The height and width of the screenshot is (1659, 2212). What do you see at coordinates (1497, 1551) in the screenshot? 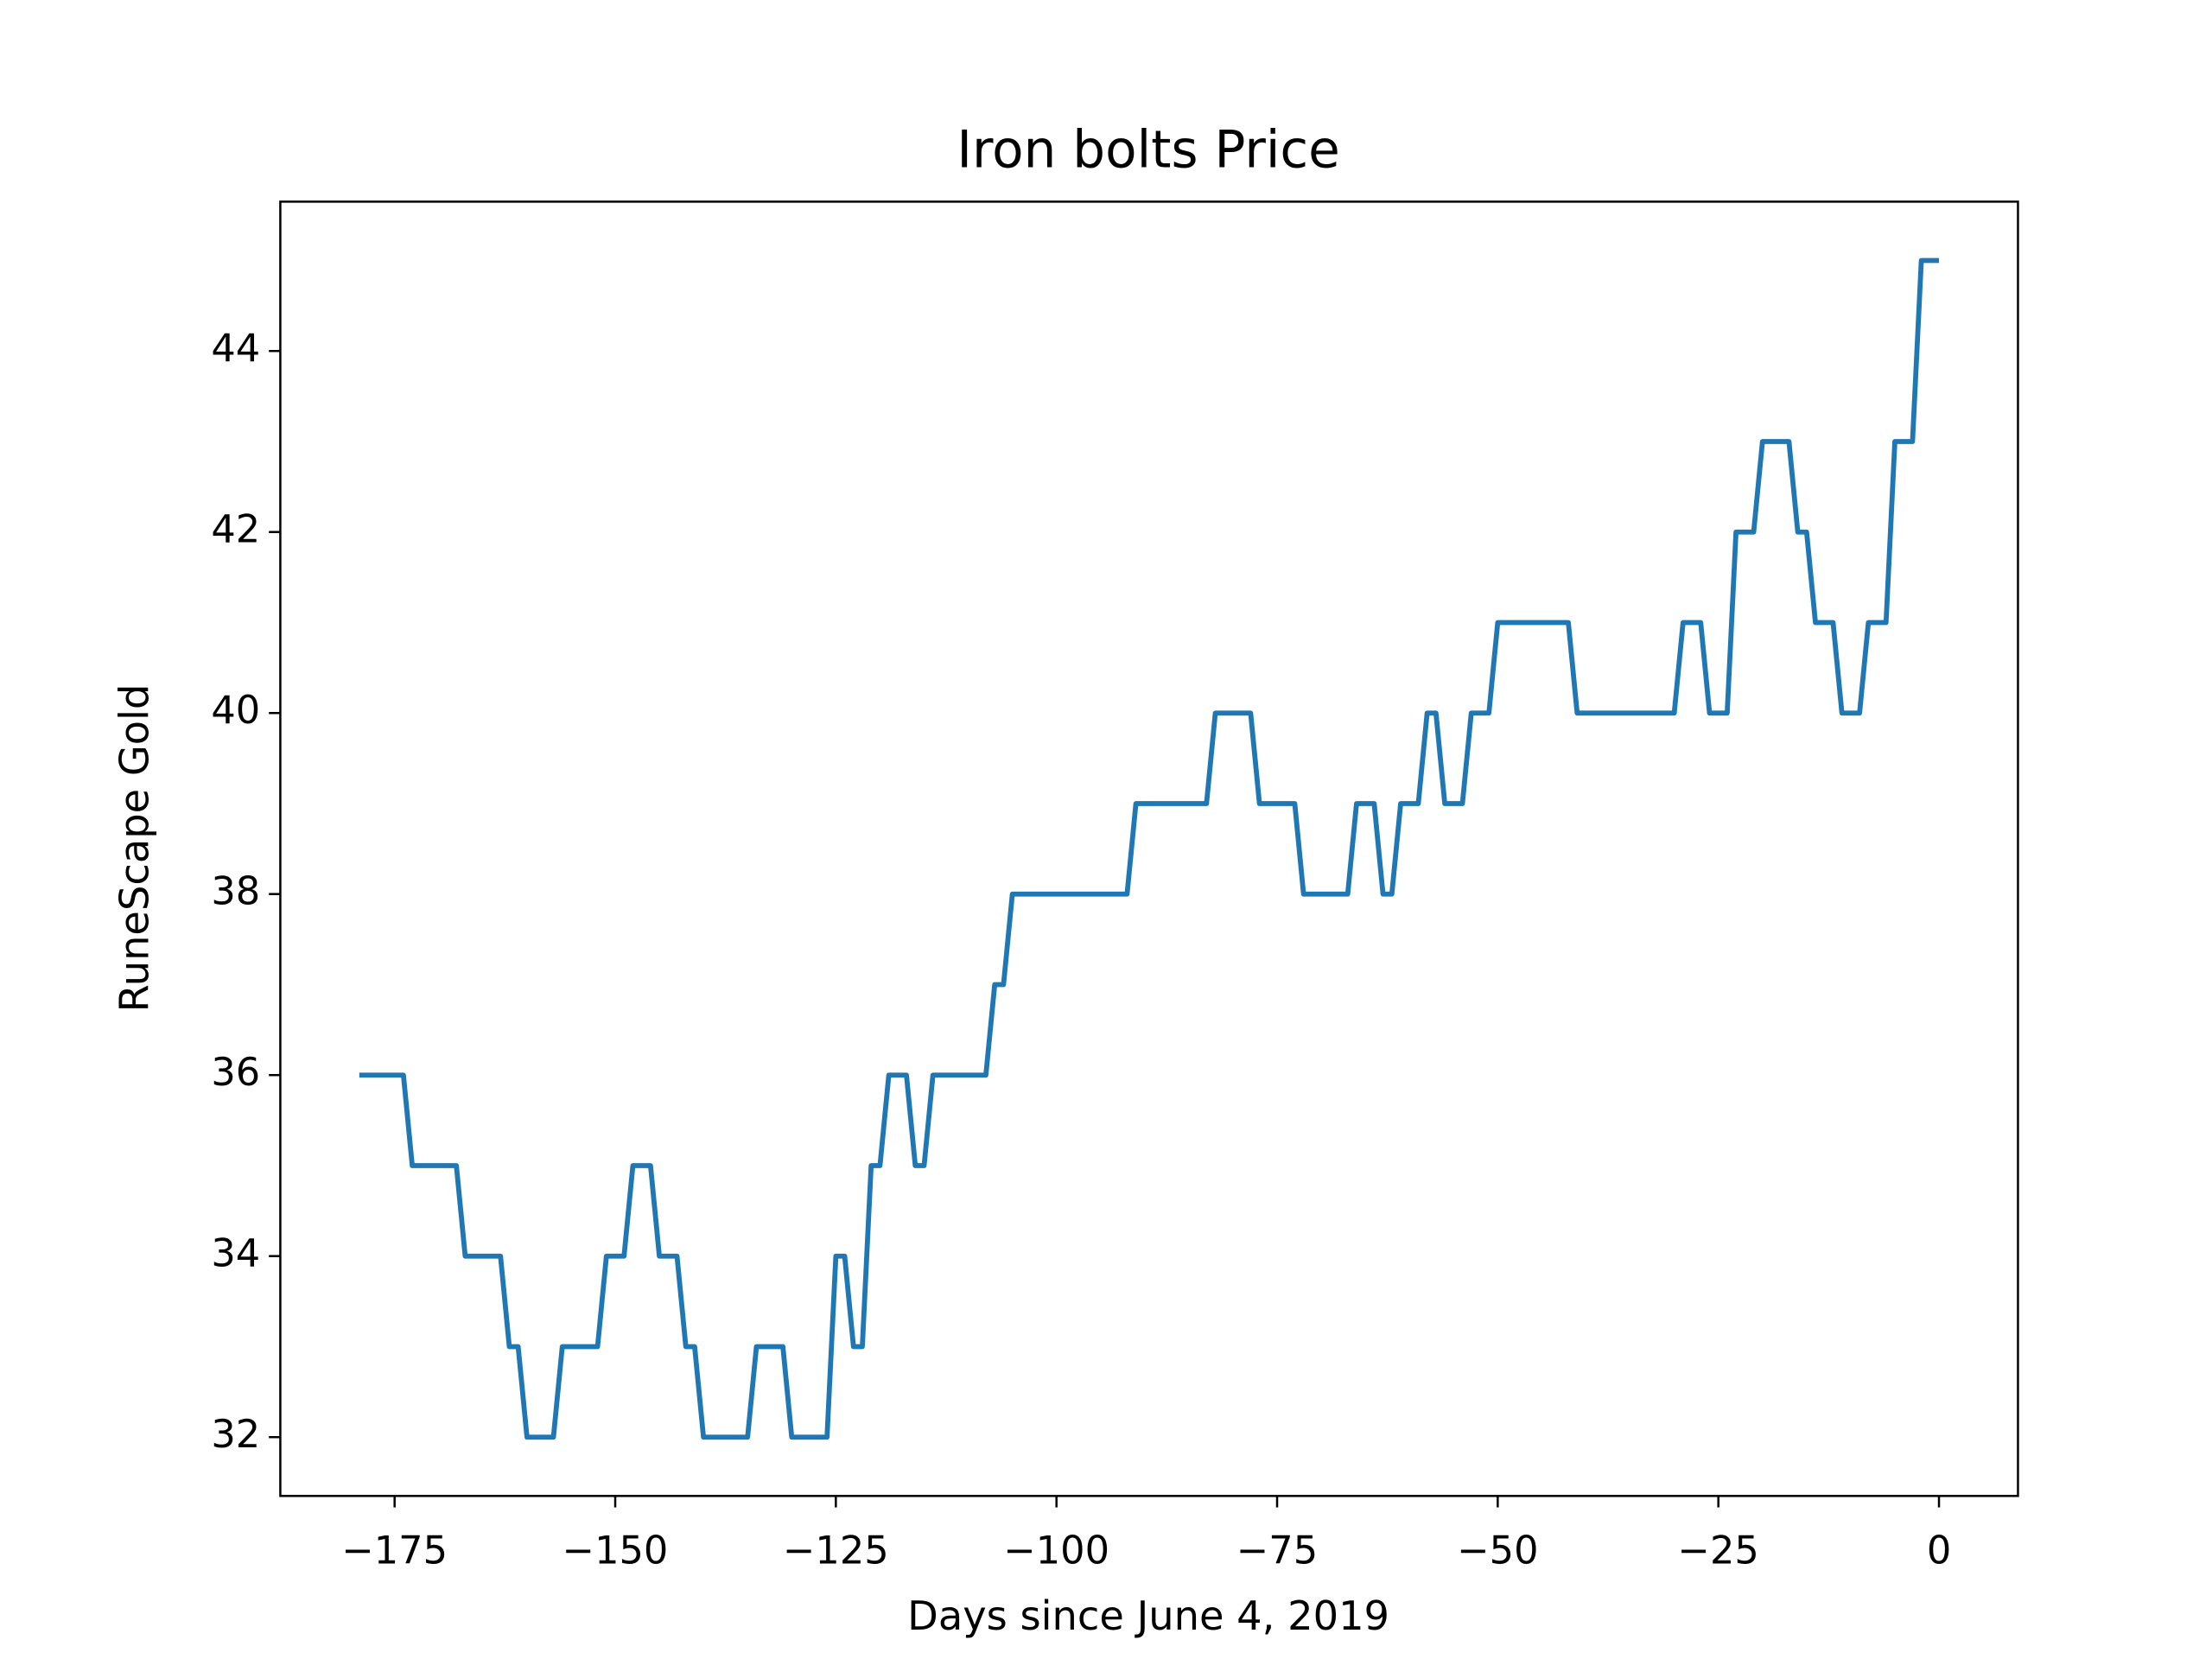
I see `x-tick-label: −50` at bounding box center [1497, 1551].